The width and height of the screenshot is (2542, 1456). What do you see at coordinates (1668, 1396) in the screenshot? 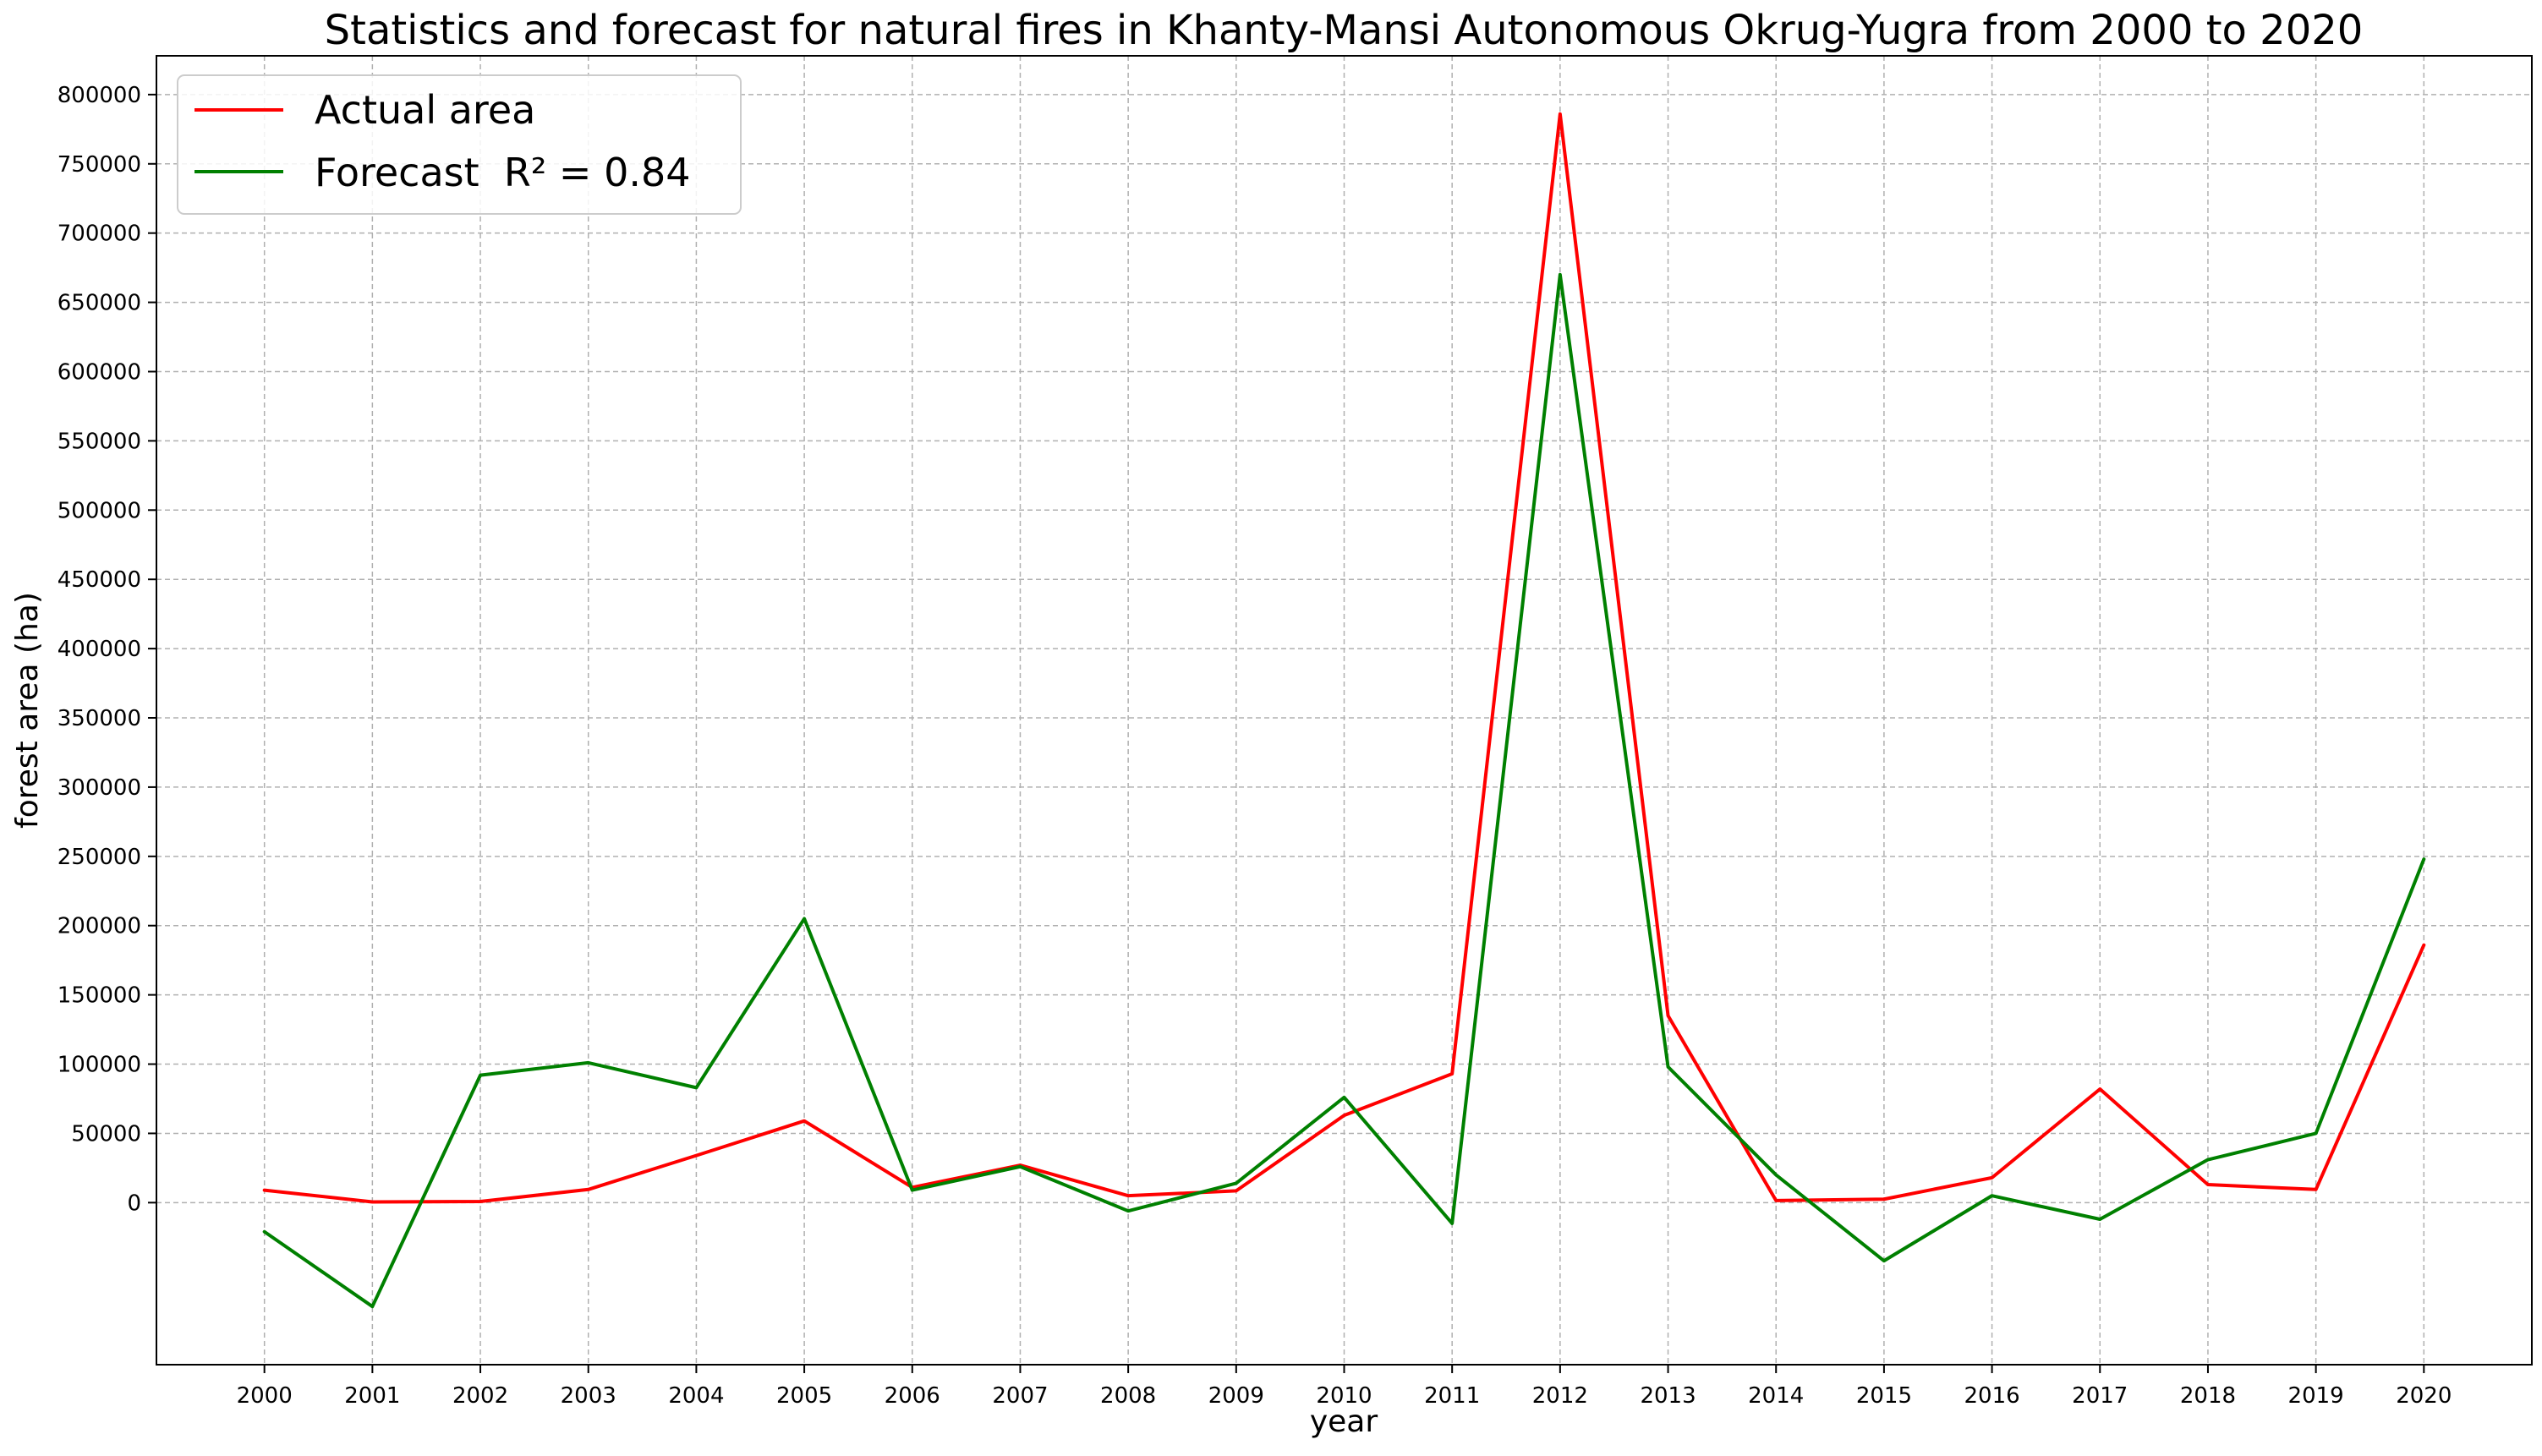
I see `x-tick-label: 2013` at bounding box center [1668, 1396].